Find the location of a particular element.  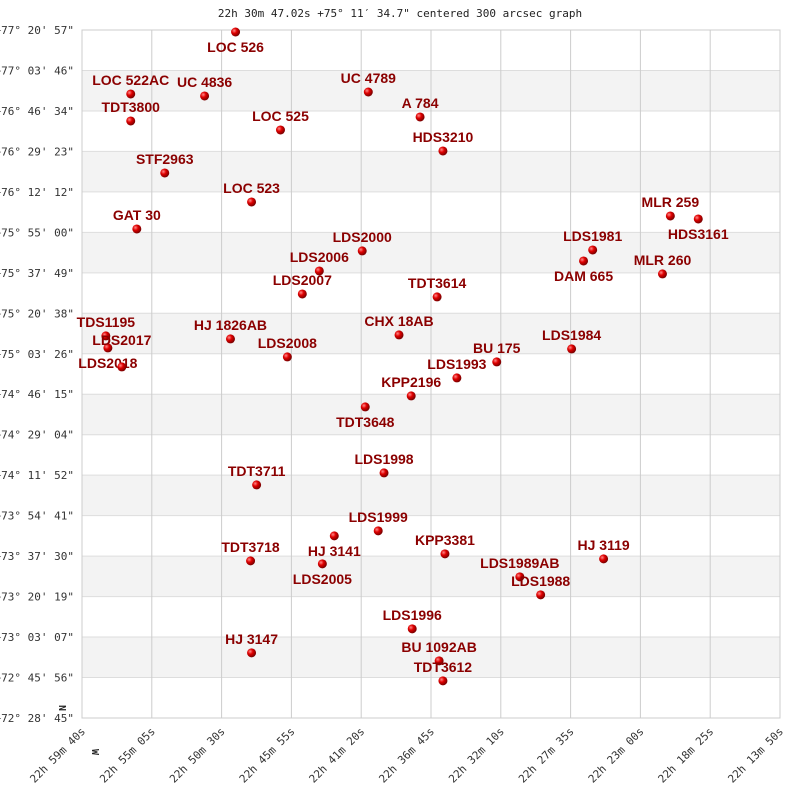

y-tick-label: +74° 46' 15" is located at coordinates (37, 394).